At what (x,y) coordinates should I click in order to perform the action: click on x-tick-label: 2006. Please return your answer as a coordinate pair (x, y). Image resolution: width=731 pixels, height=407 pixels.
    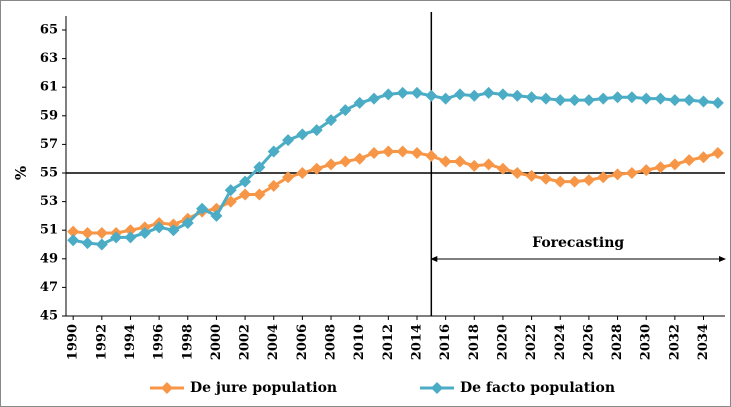
    Looking at the image, I should click on (302, 342).